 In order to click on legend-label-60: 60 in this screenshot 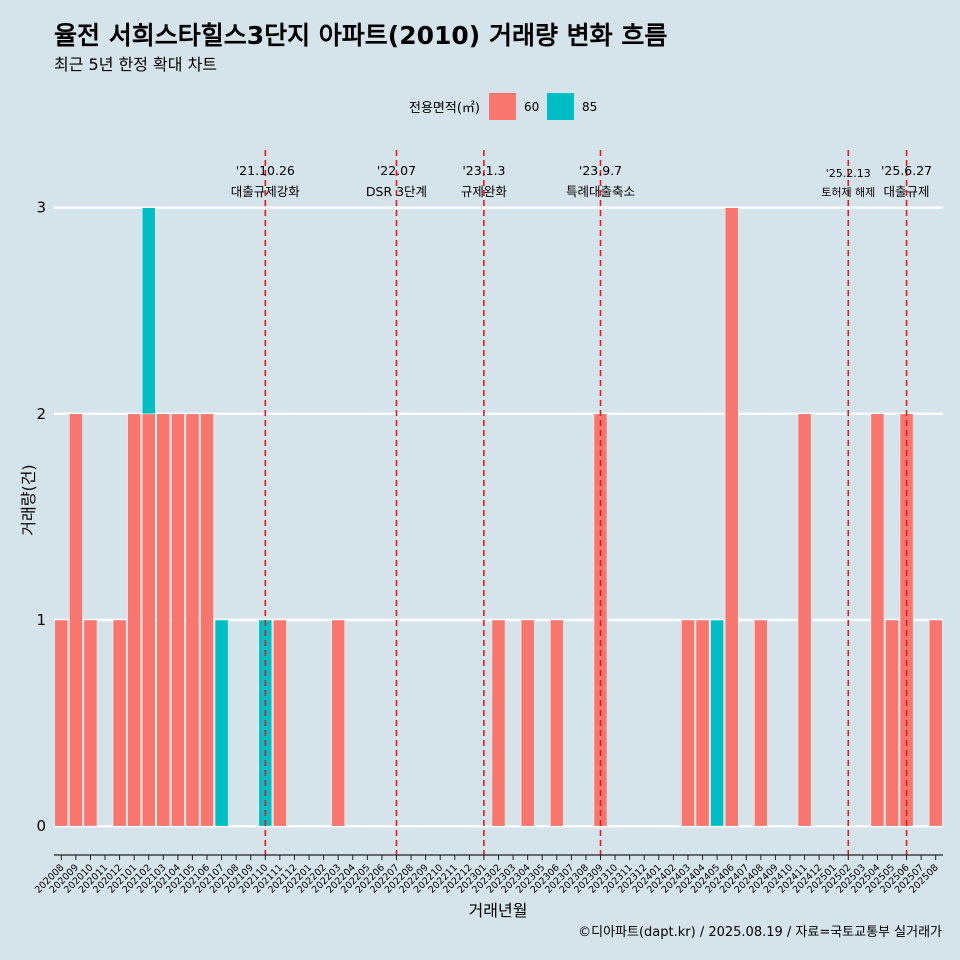, I will do `click(531, 107)`.